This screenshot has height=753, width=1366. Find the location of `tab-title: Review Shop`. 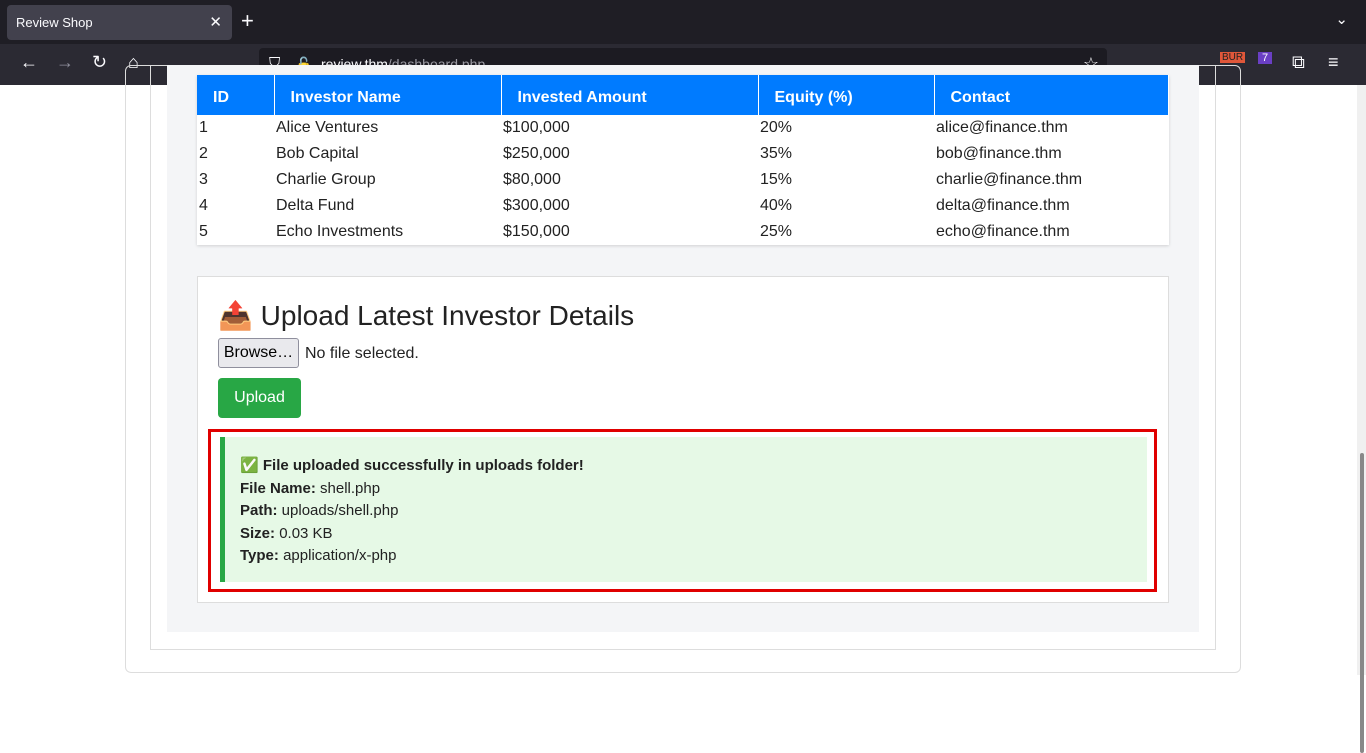

tab-title: Review Shop is located at coordinates (54, 22).